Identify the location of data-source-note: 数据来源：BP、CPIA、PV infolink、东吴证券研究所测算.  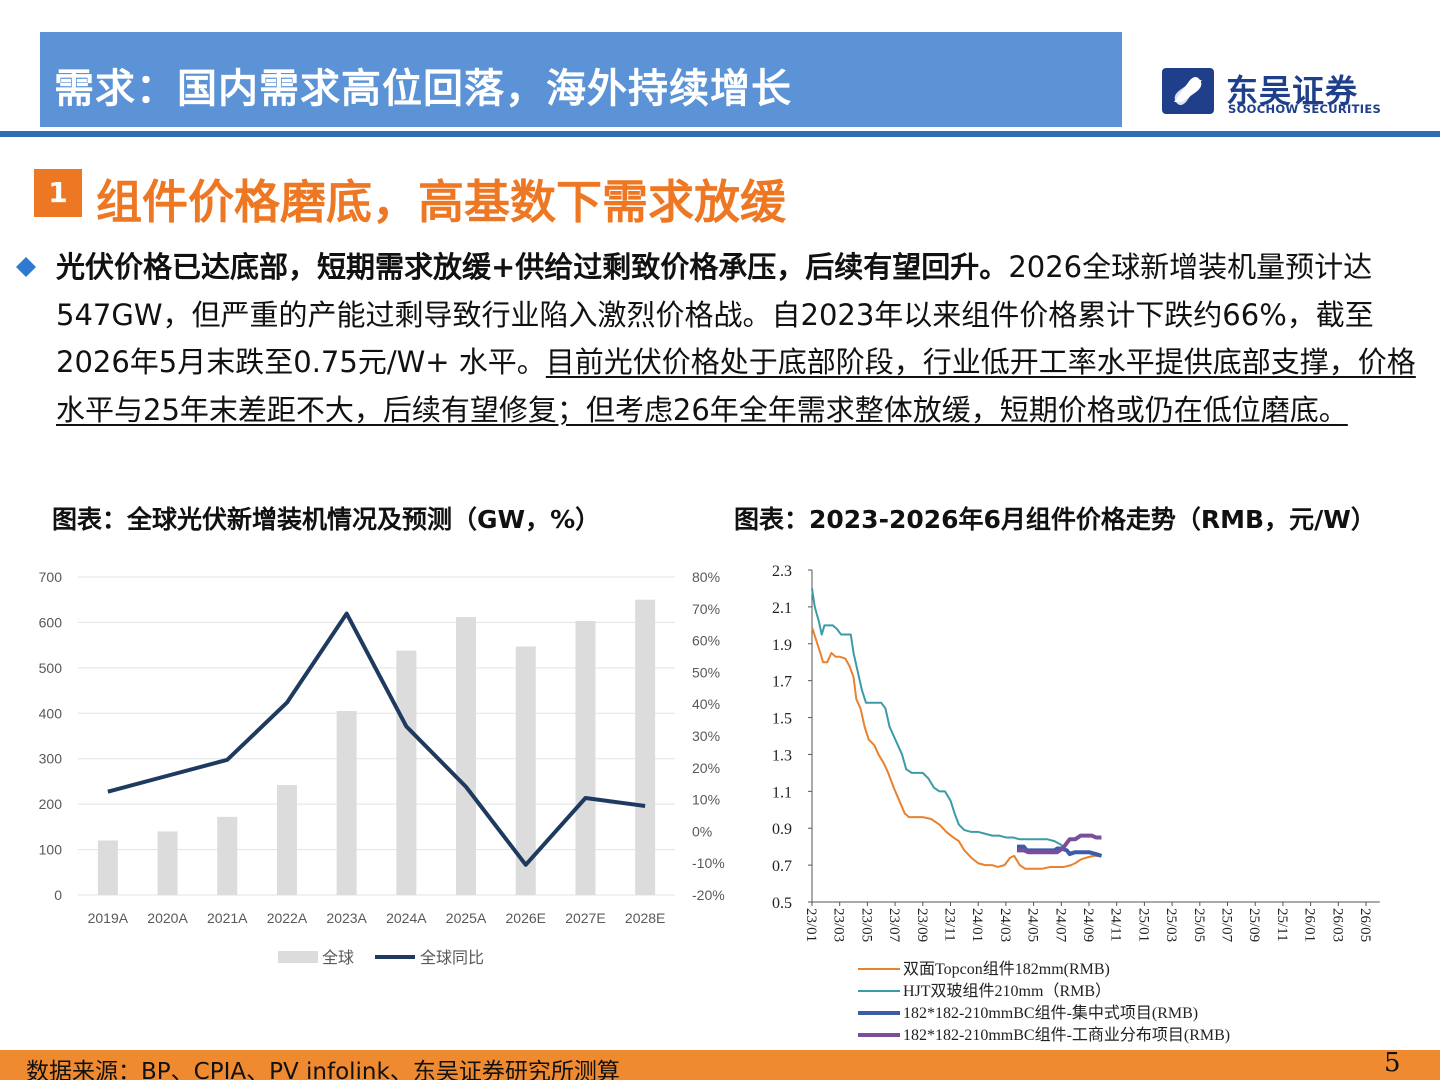
(323, 1069).